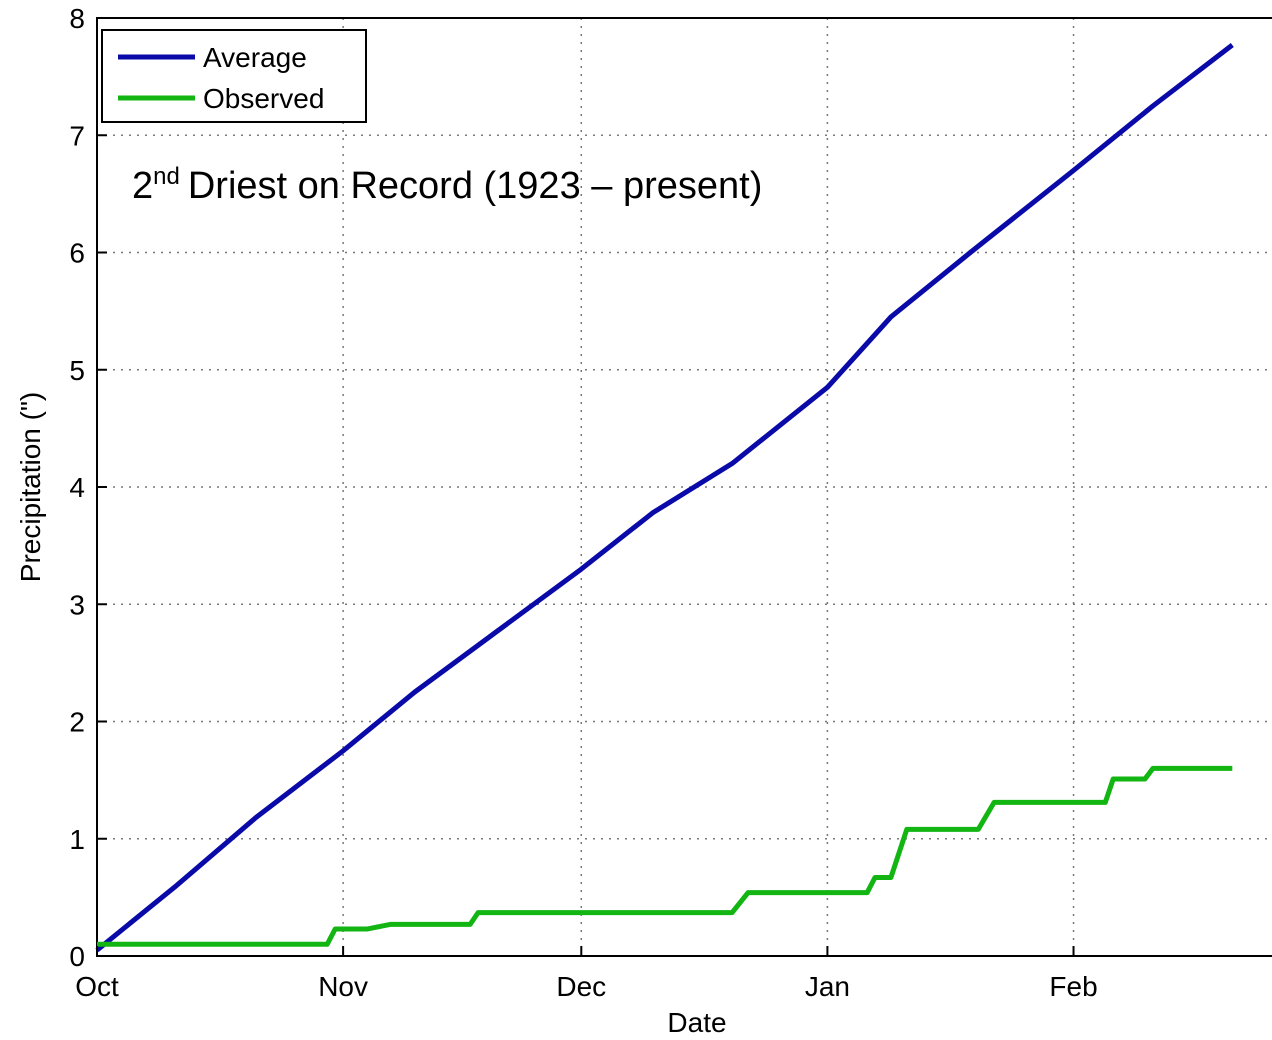  I want to click on y-tick-label: 6, so click(77, 253).